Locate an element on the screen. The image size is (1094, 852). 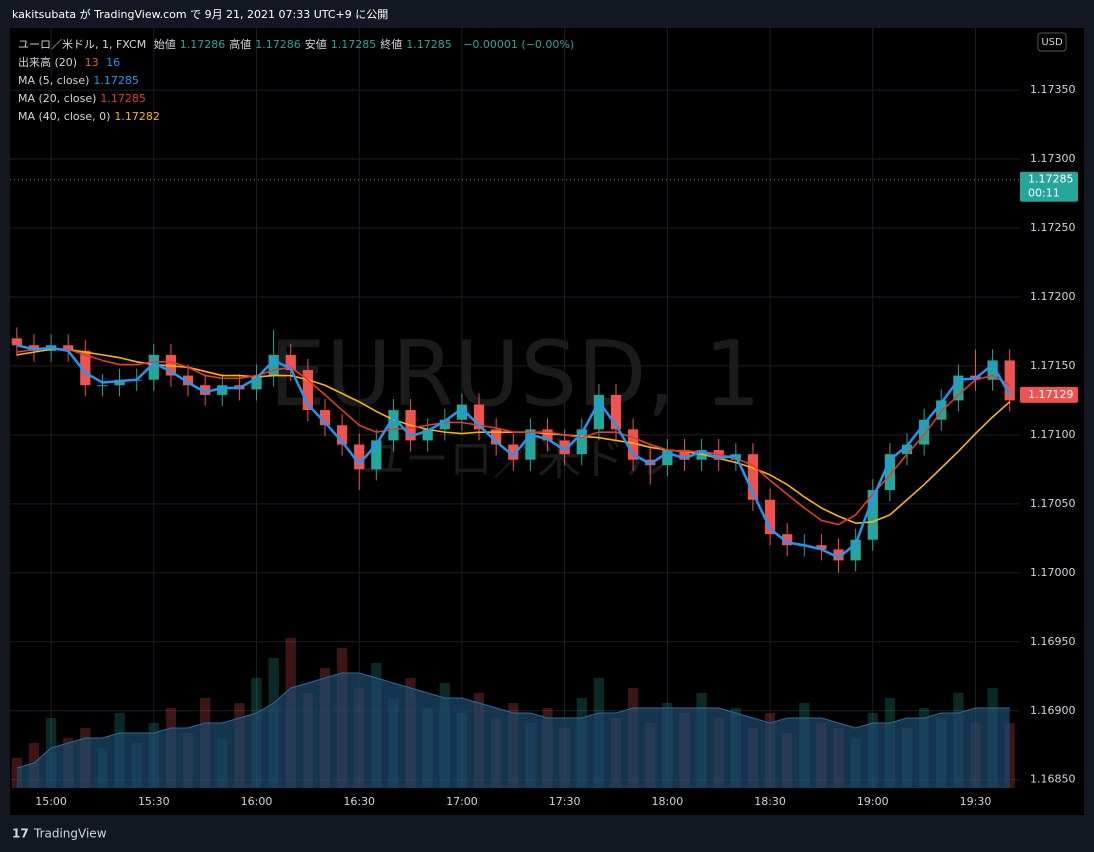
x-tick-label: 18:30 is located at coordinates (770, 801).